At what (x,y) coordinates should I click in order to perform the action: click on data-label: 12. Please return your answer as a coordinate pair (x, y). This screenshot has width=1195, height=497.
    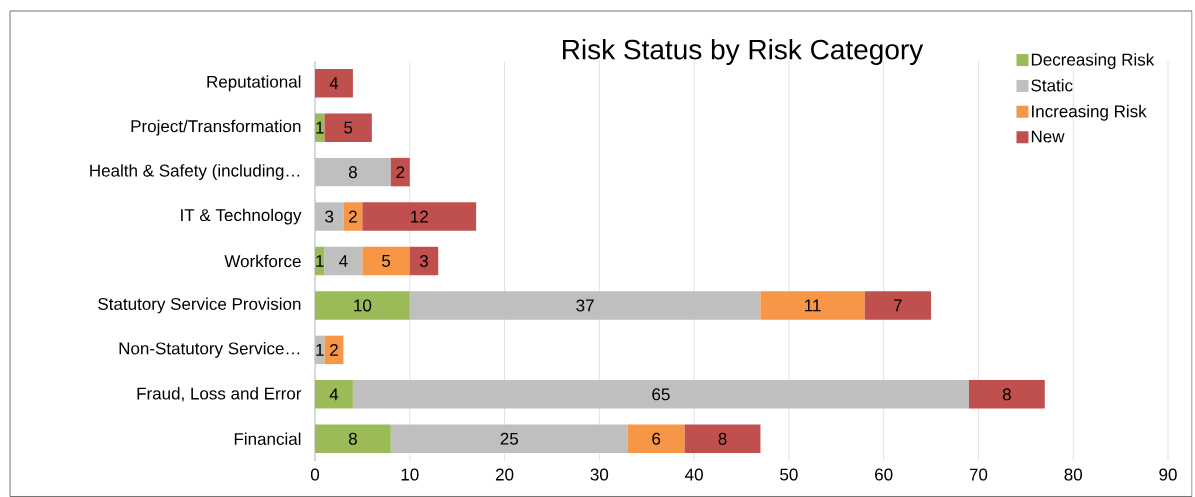
    Looking at the image, I should click on (419, 216).